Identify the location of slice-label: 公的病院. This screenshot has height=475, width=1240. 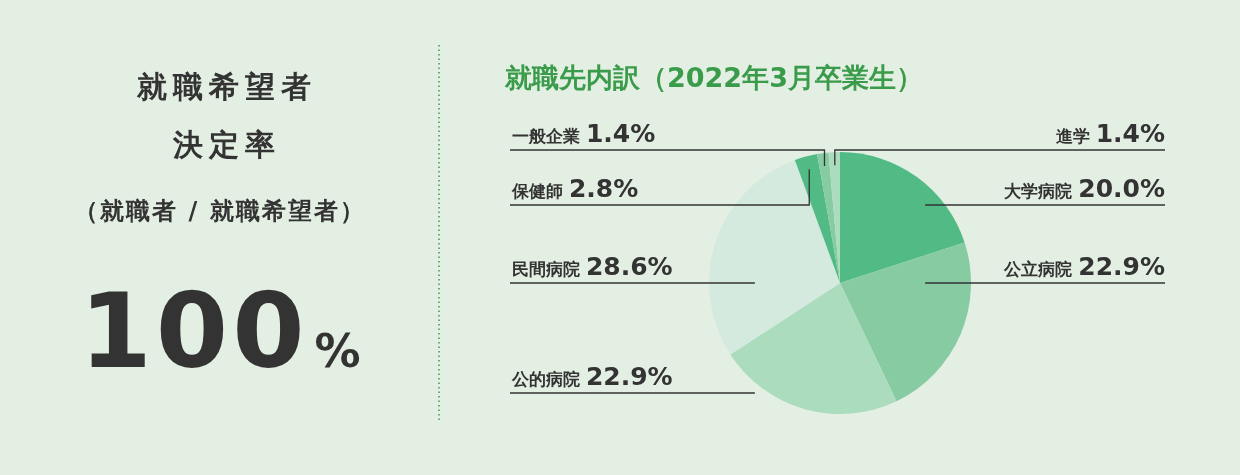
(548, 379).